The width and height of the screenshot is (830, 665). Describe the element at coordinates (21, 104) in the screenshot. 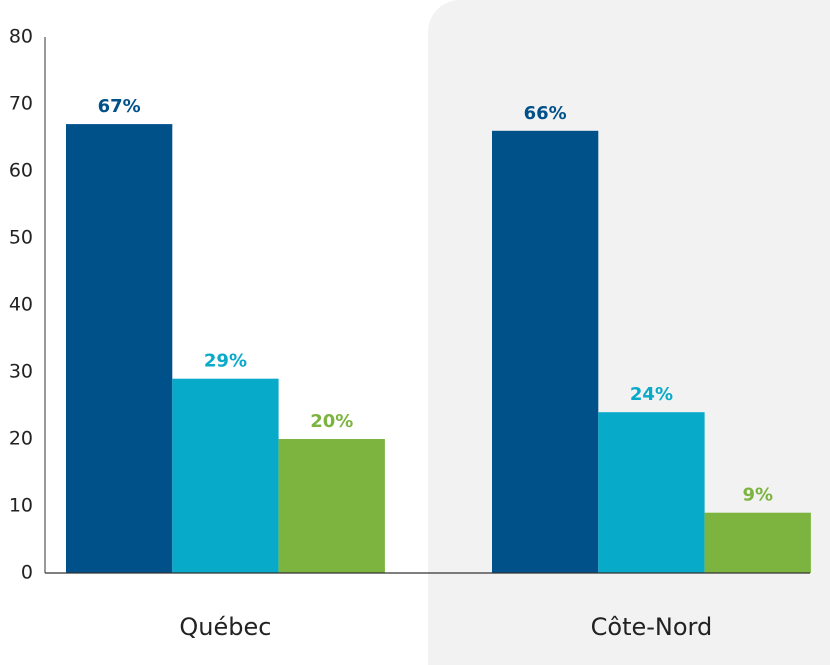

I see `y-tick-label: 70` at that location.